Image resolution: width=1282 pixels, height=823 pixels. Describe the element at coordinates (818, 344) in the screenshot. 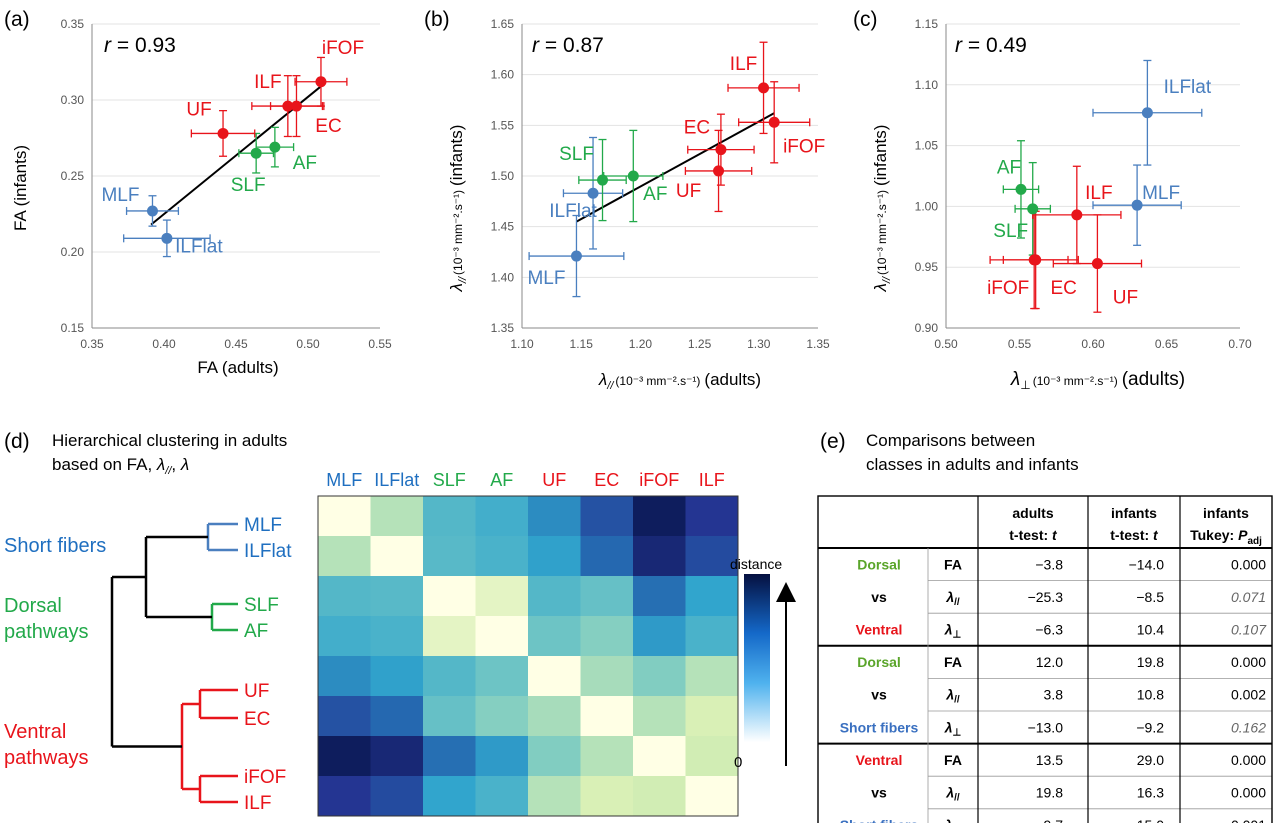

I see `x-tick-label: 1.35` at that location.